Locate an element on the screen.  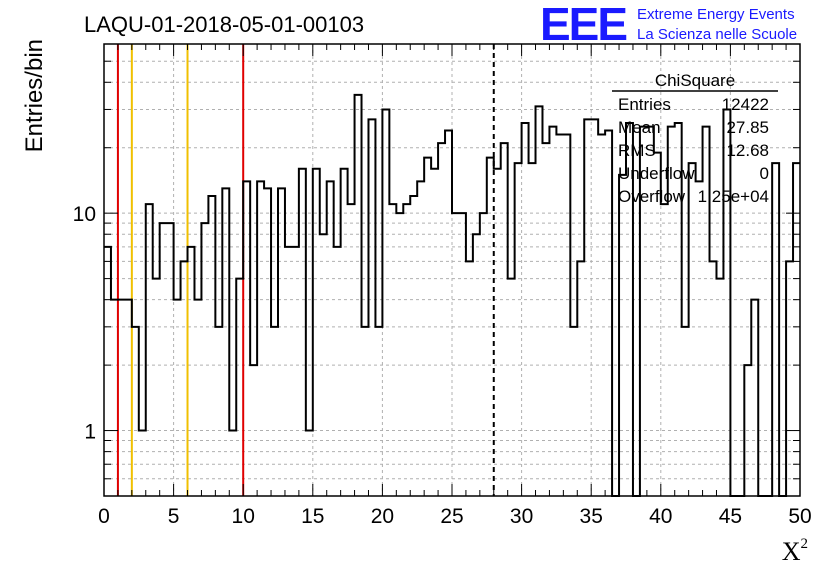
x-tick-label: 35 is located at coordinates (591, 516).